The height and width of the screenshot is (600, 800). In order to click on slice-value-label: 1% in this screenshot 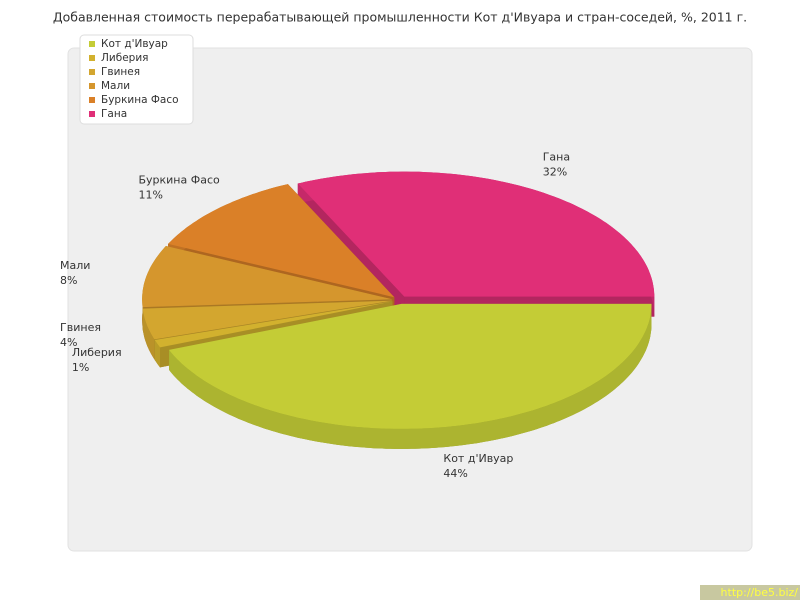, I will do `click(80, 367)`.